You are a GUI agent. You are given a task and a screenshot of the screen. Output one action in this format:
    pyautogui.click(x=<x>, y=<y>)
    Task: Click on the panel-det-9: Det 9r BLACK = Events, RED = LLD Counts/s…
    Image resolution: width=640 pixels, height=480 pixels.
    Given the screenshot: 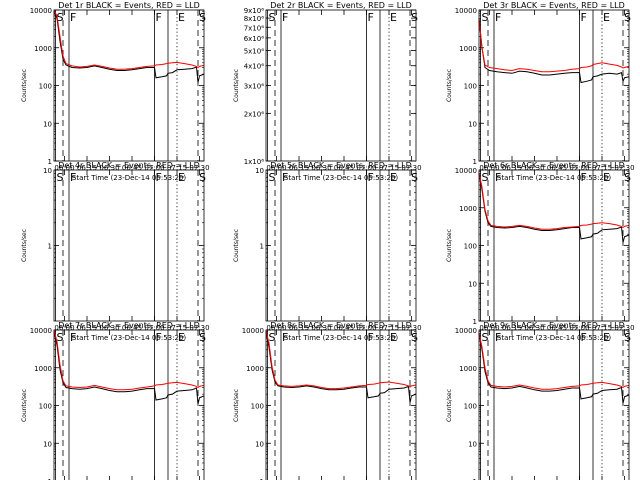 What is the action you would take?
    pyautogui.click(x=538, y=400)
    